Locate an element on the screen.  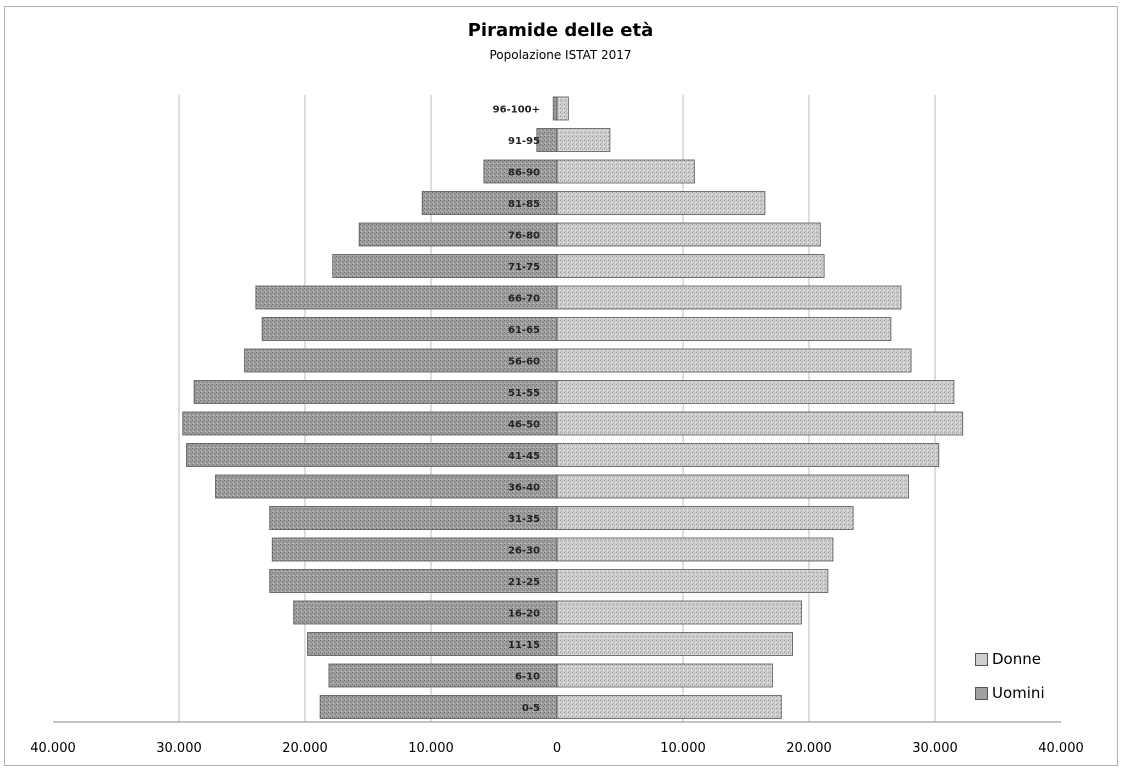
legend: Donne Uomini is located at coordinates (1010, 682).